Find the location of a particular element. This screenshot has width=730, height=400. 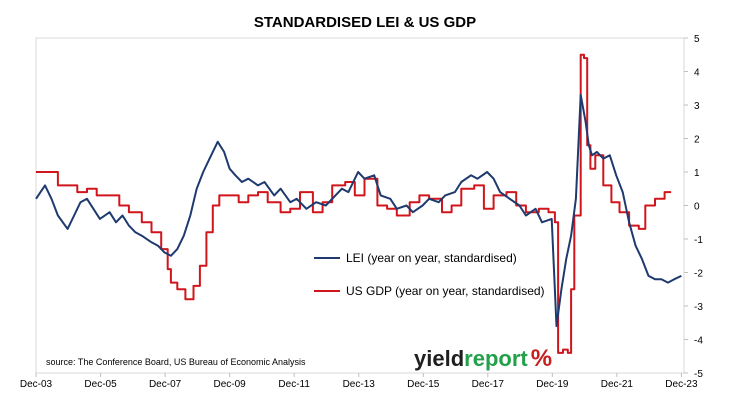

x-tick-label: Dec-19 is located at coordinates (552, 384).